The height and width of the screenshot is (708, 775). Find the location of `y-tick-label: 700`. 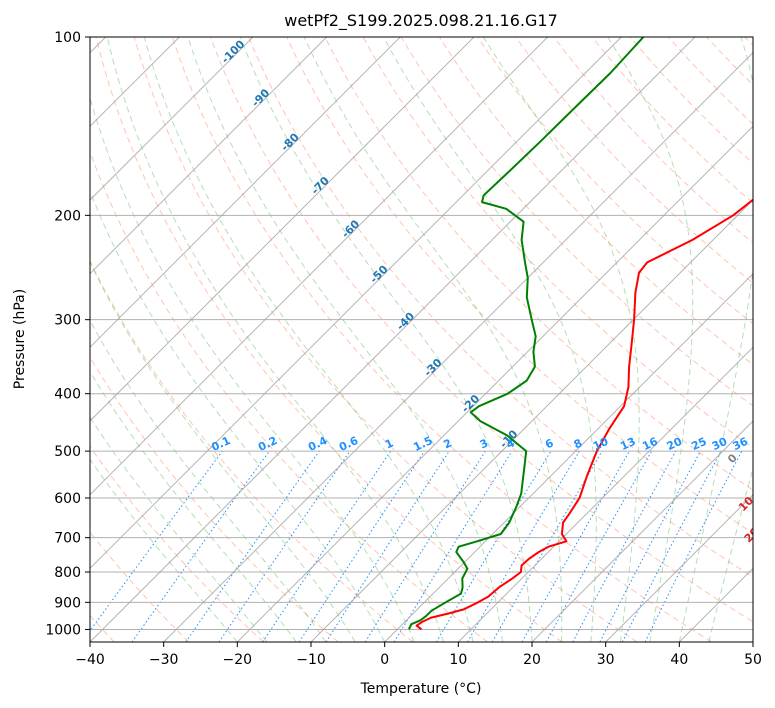

y-tick-label: 700 is located at coordinates (67, 539).